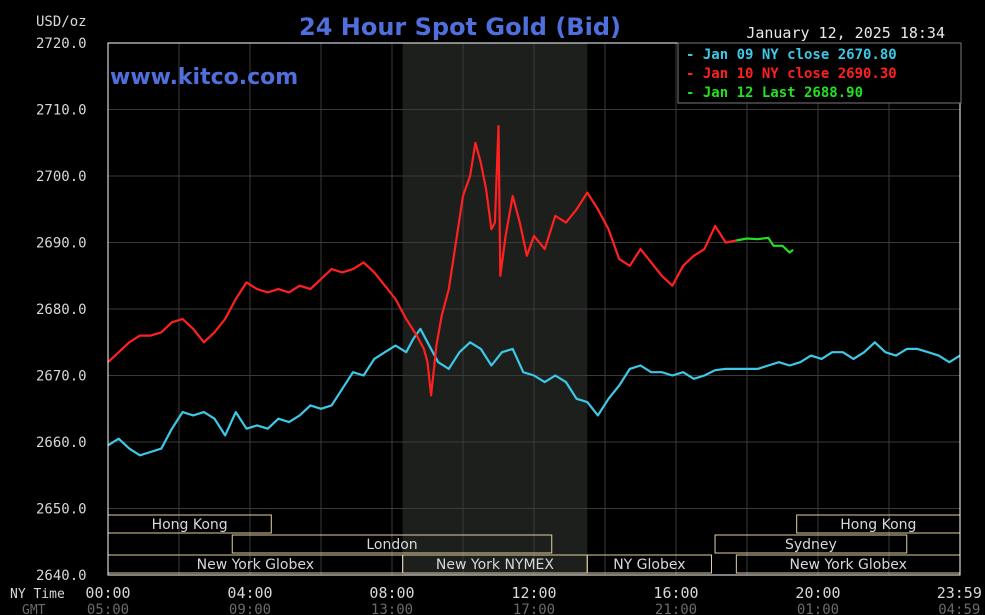  What do you see at coordinates (534, 608) in the screenshot?
I see `gmt-tick-label: 17:00` at bounding box center [534, 608].